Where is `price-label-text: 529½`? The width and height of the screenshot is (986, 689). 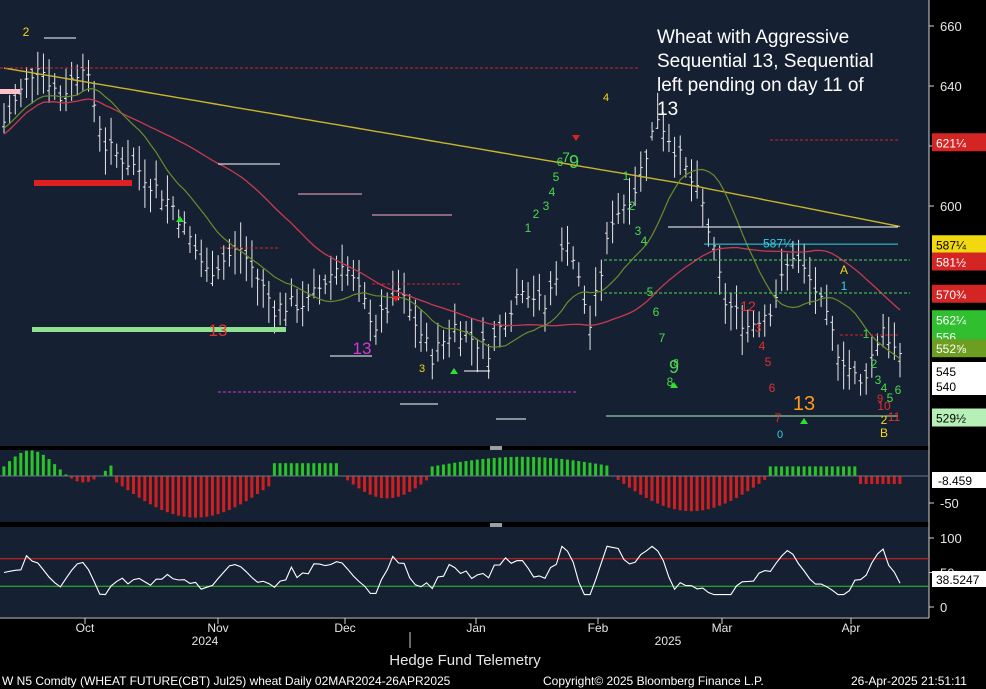 price-label-text: 529½ is located at coordinates (951, 419).